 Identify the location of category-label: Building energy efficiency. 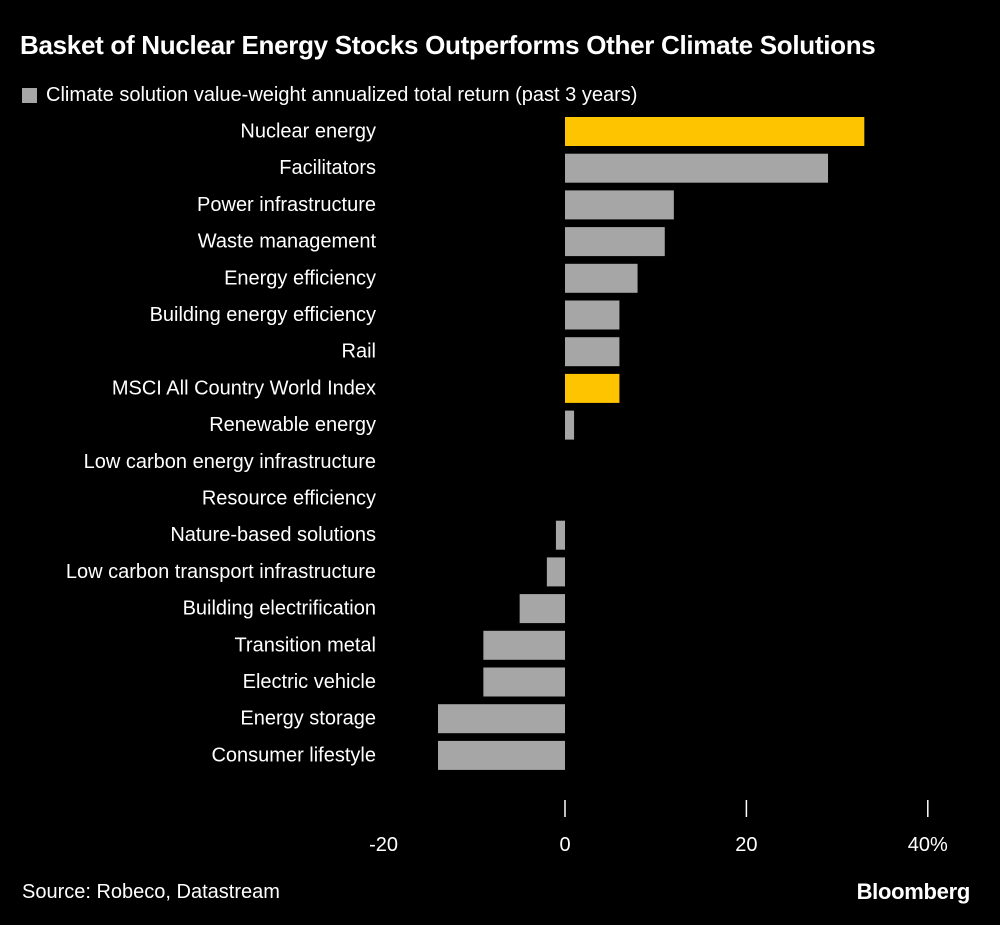
(263, 315).